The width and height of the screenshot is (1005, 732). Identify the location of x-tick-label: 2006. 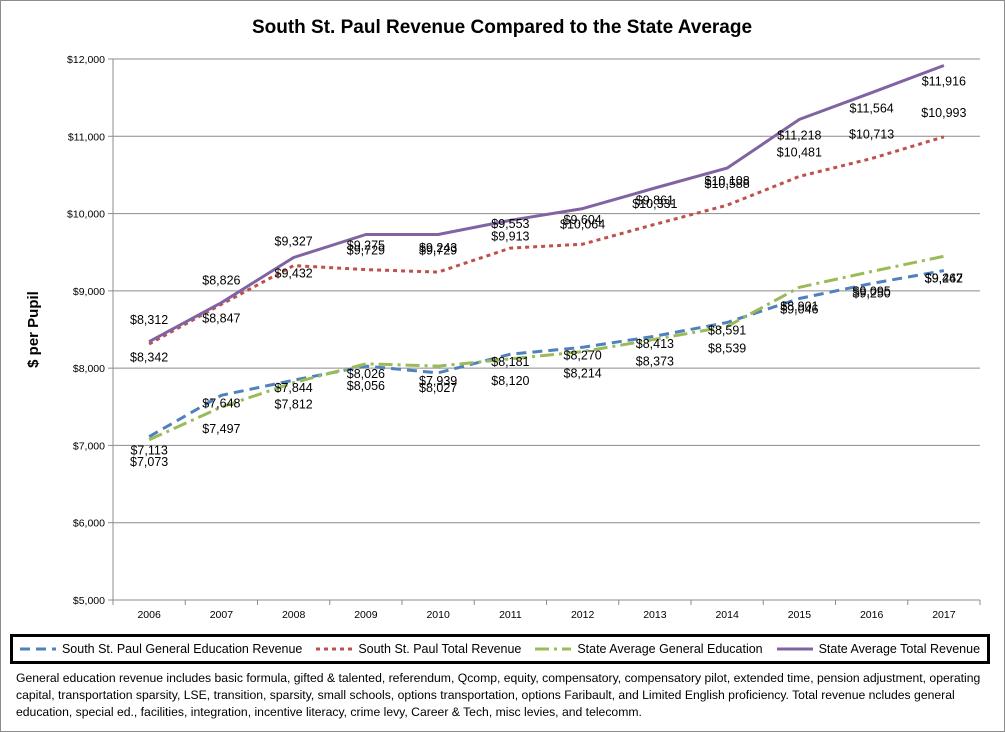
(149, 615).